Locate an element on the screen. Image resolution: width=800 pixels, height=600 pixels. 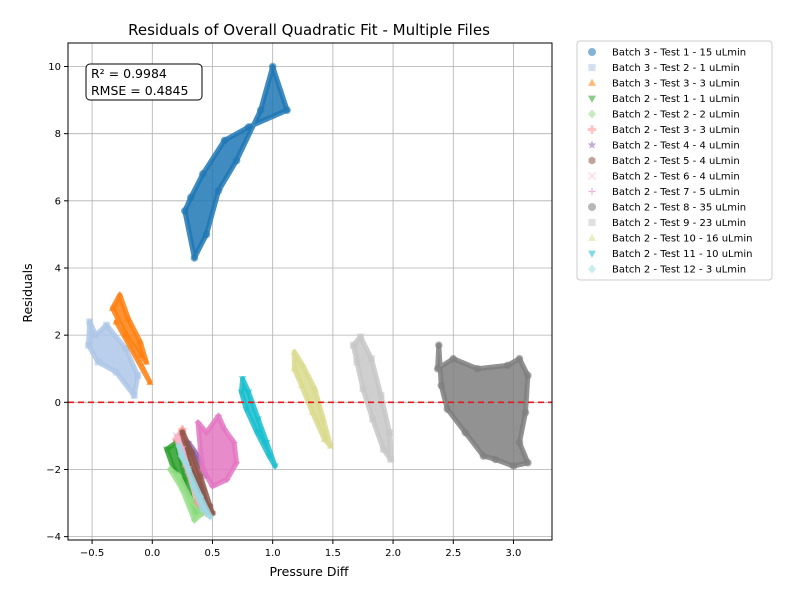
y-tick-label: −2 is located at coordinates (53, 470).